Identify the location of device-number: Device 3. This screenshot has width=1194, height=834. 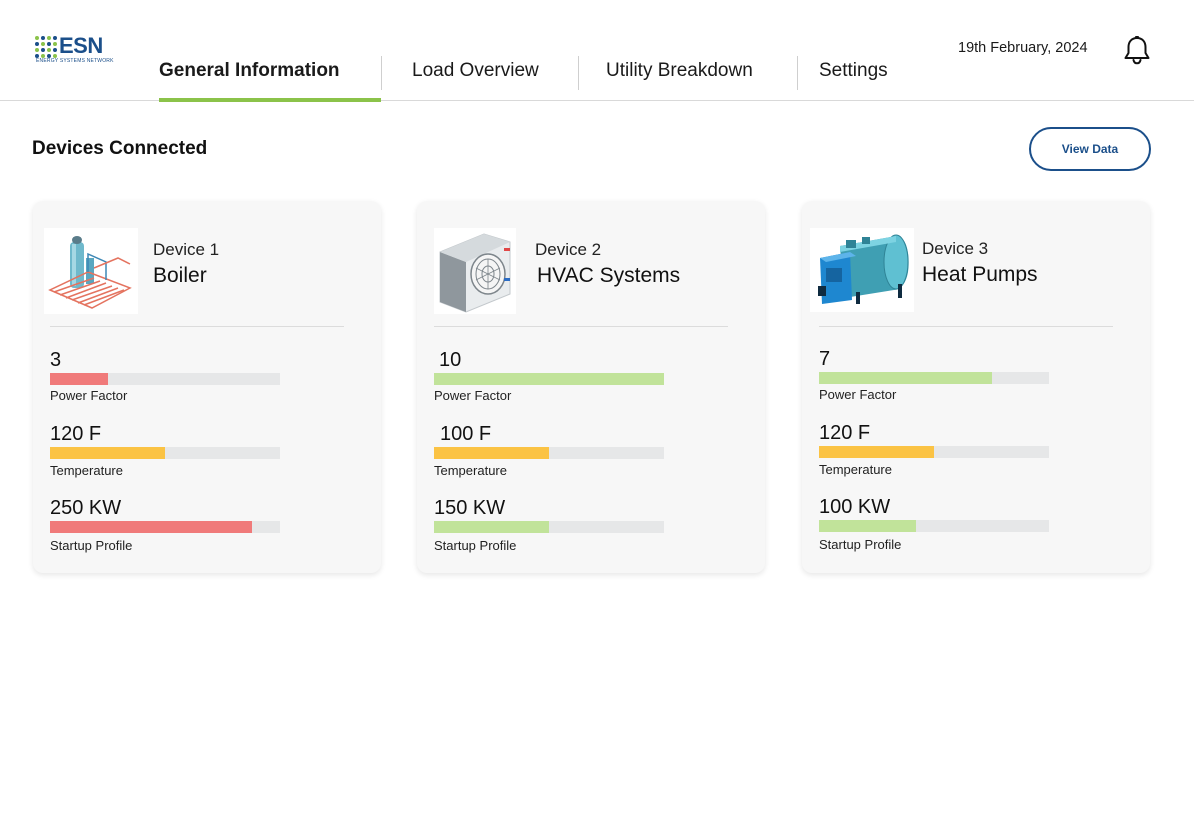
(955, 248).